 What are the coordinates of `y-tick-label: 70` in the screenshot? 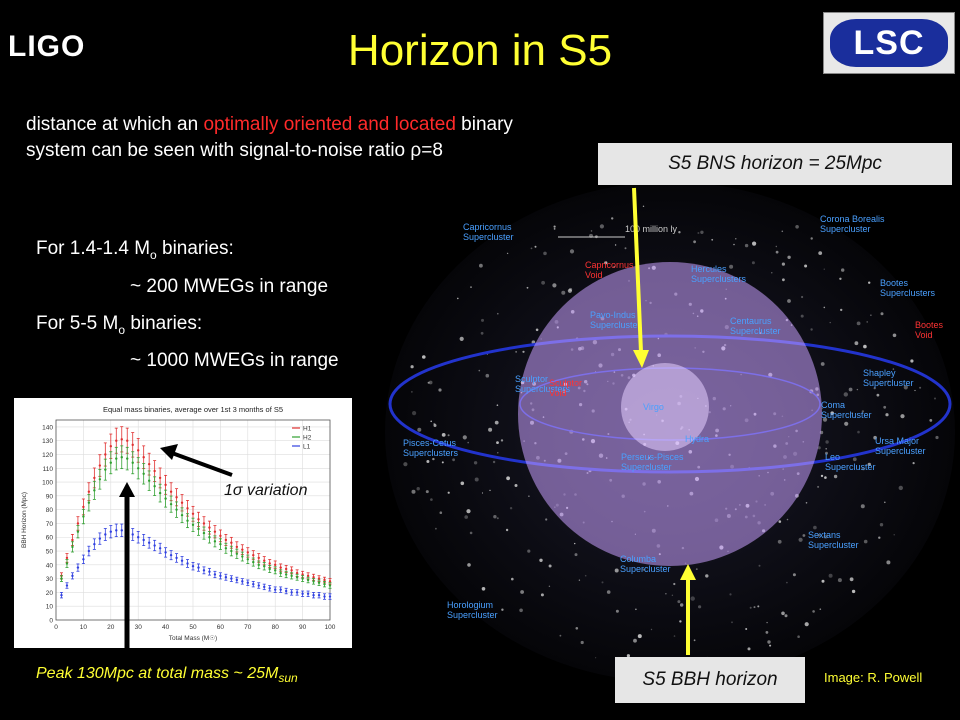 It's located at (50, 524).